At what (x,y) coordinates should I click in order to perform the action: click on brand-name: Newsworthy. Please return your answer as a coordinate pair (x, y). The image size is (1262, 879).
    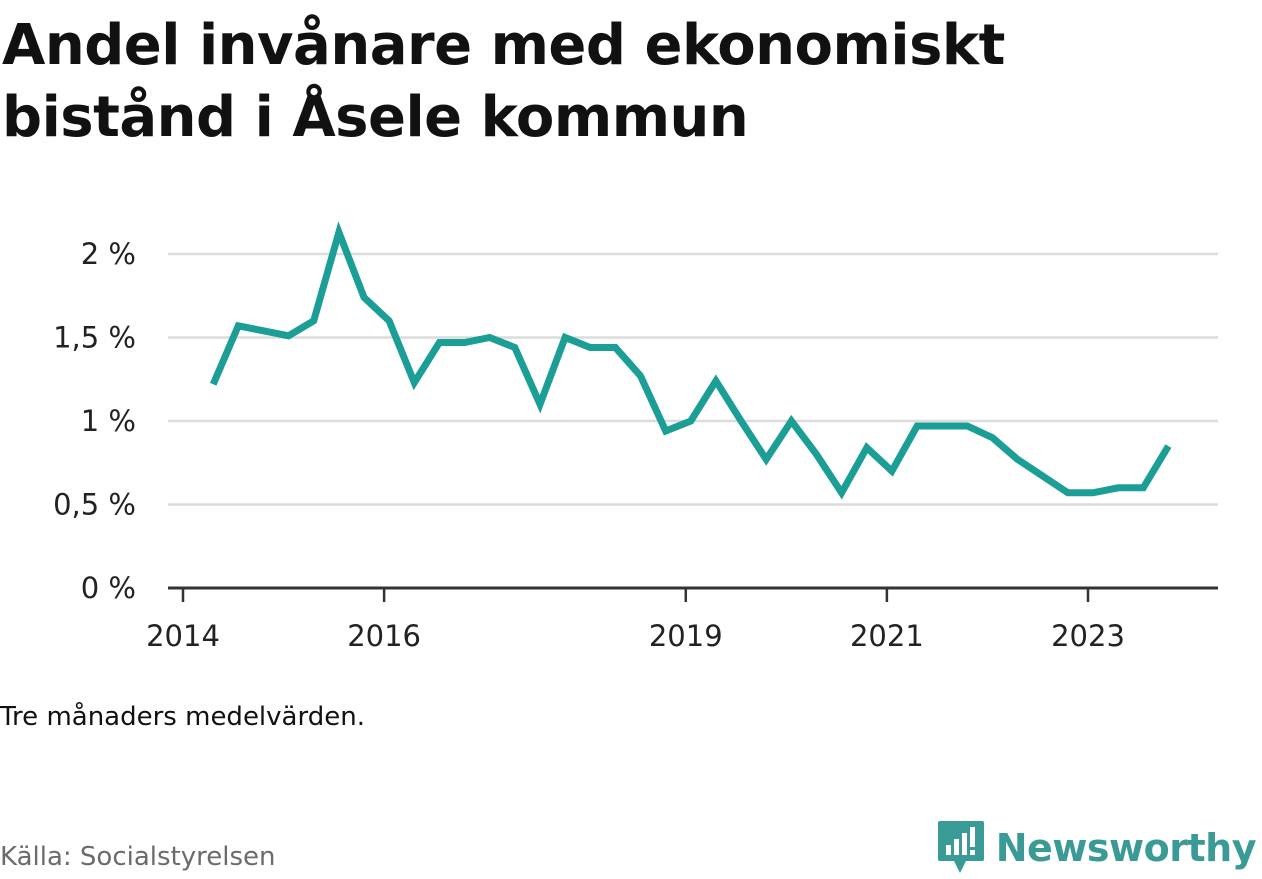
    Looking at the image, I should click on (1126, 848).